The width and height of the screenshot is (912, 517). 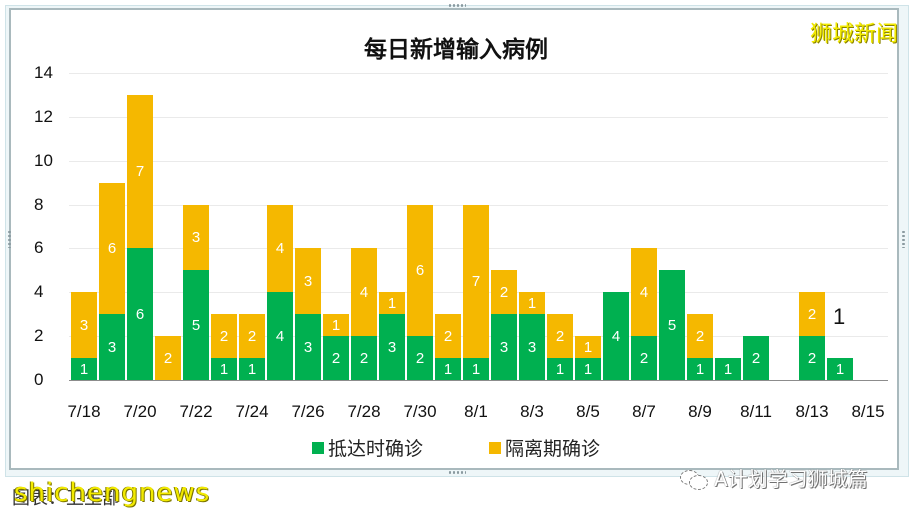 I want to click on resize-handle-bottom, so click(x=457, y=472).